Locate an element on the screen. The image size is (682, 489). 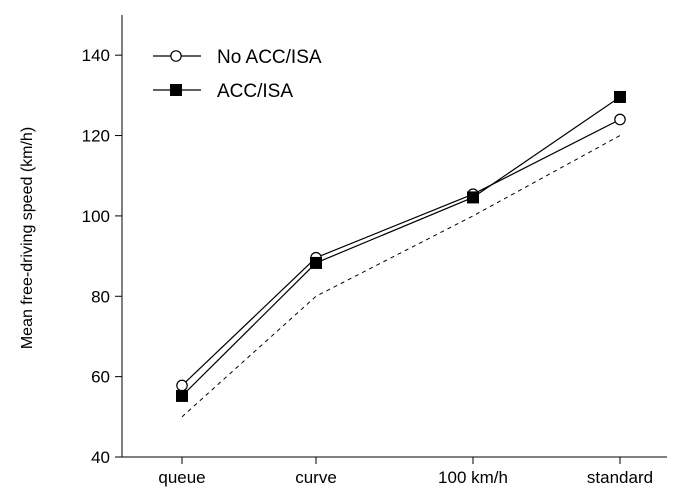
legend-marker-square is located at coordinates (176, 90).